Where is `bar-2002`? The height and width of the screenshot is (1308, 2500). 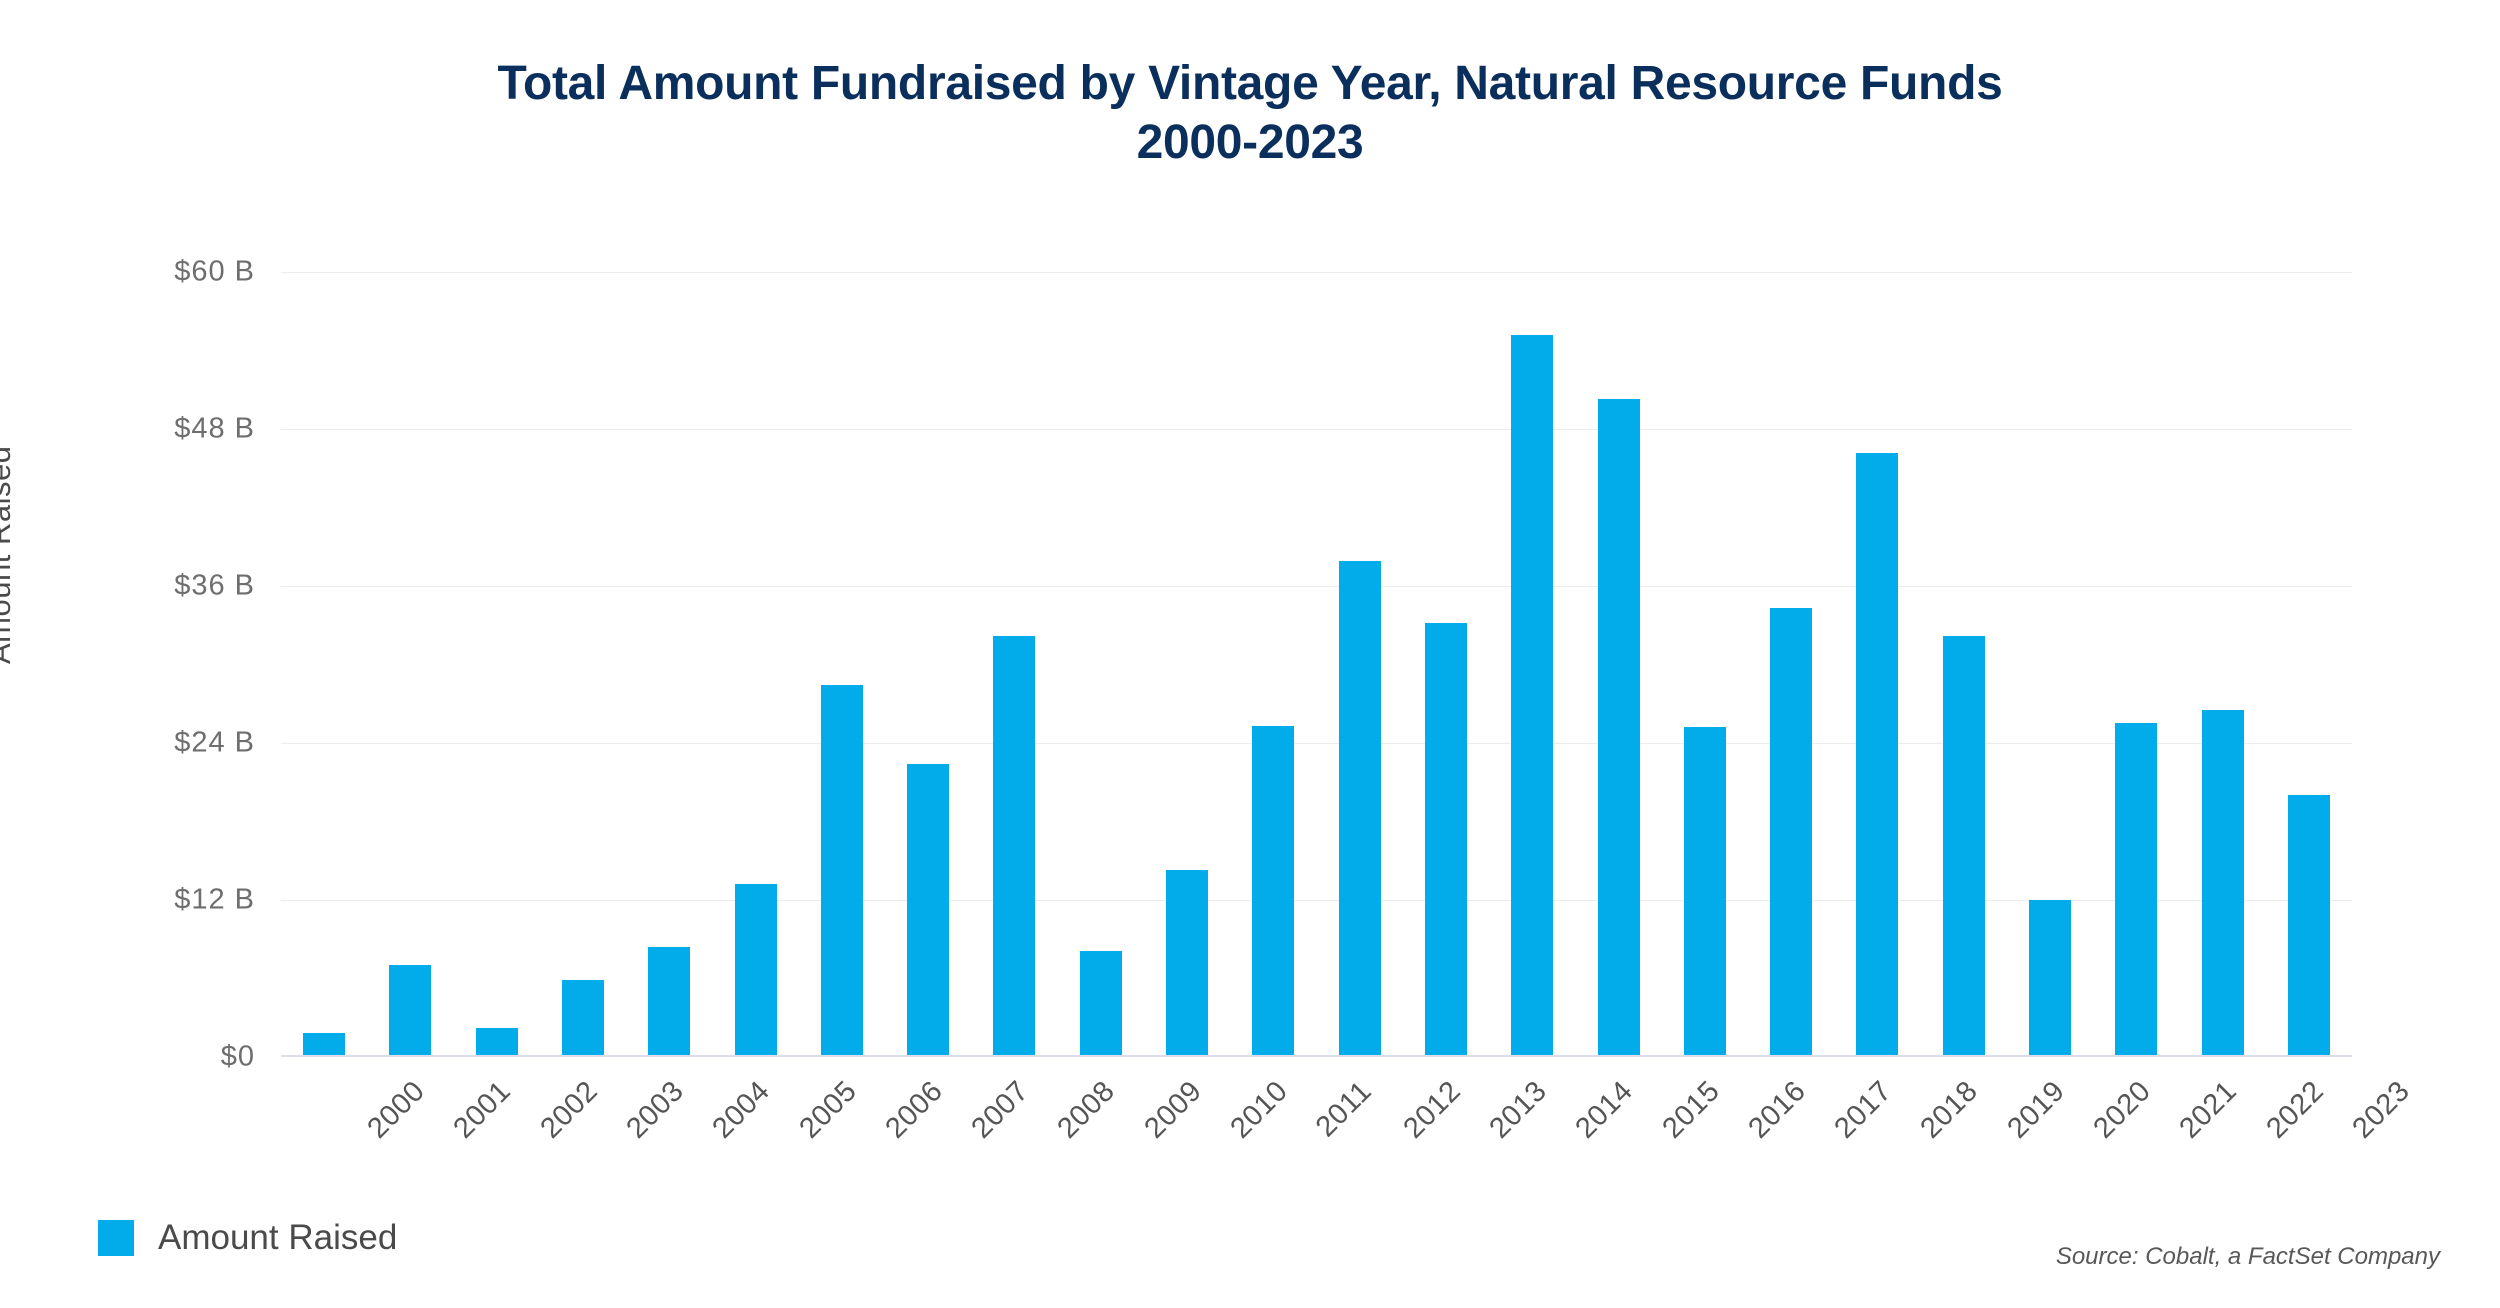 bar-2002 is located at coordinates (496, 1042).